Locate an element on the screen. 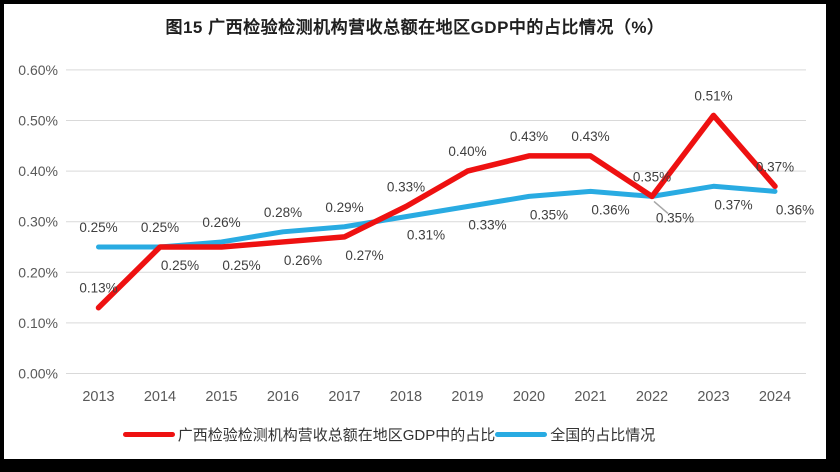 This screenshot has height=472, width=840. x-axis-tick-label: 2019 is located at coordinates (467, 397).